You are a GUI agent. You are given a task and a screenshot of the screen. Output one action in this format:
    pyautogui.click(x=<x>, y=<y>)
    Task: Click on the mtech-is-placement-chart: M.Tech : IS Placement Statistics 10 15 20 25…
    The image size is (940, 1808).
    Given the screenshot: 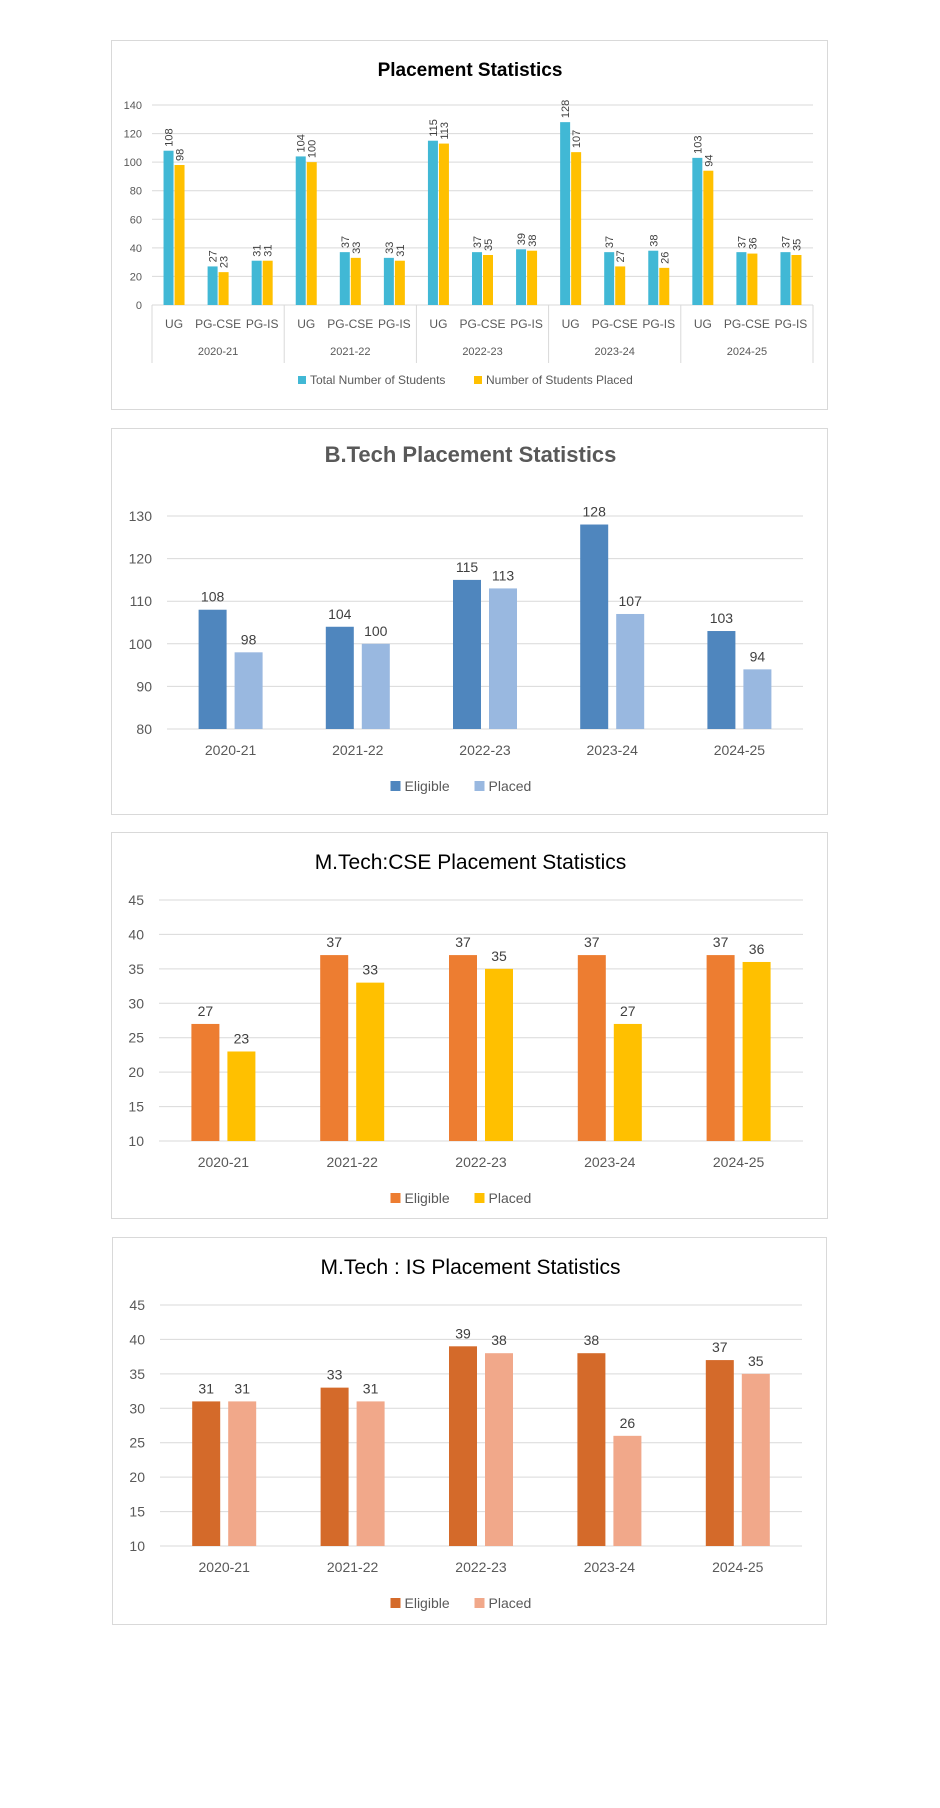 What is the action you would take?
    pyautogui.click(x=465, y=1433)
    